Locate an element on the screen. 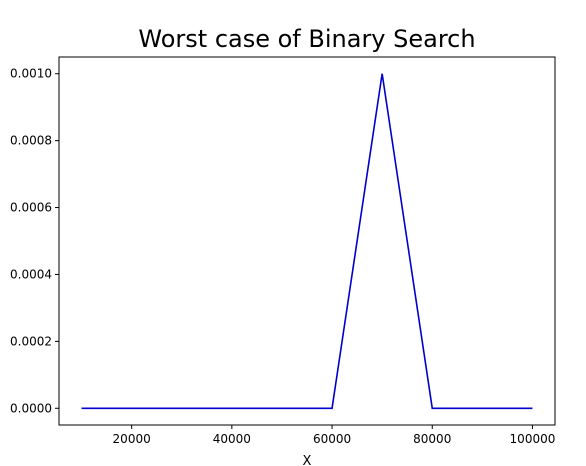  y-tick-label: 0.0000 is located at coordinates (31, 408).